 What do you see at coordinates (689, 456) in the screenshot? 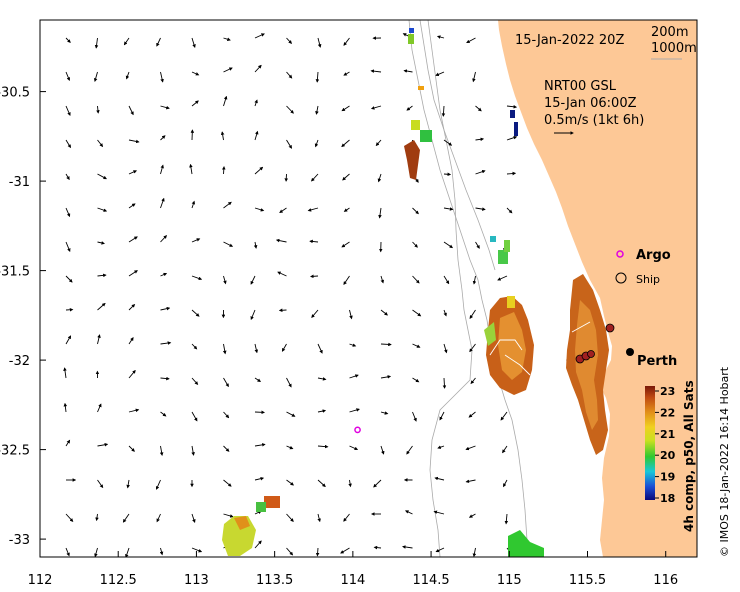
I see `colorbar-title: 4h comp, p50, All Sats` at bounding box center [689, 456].